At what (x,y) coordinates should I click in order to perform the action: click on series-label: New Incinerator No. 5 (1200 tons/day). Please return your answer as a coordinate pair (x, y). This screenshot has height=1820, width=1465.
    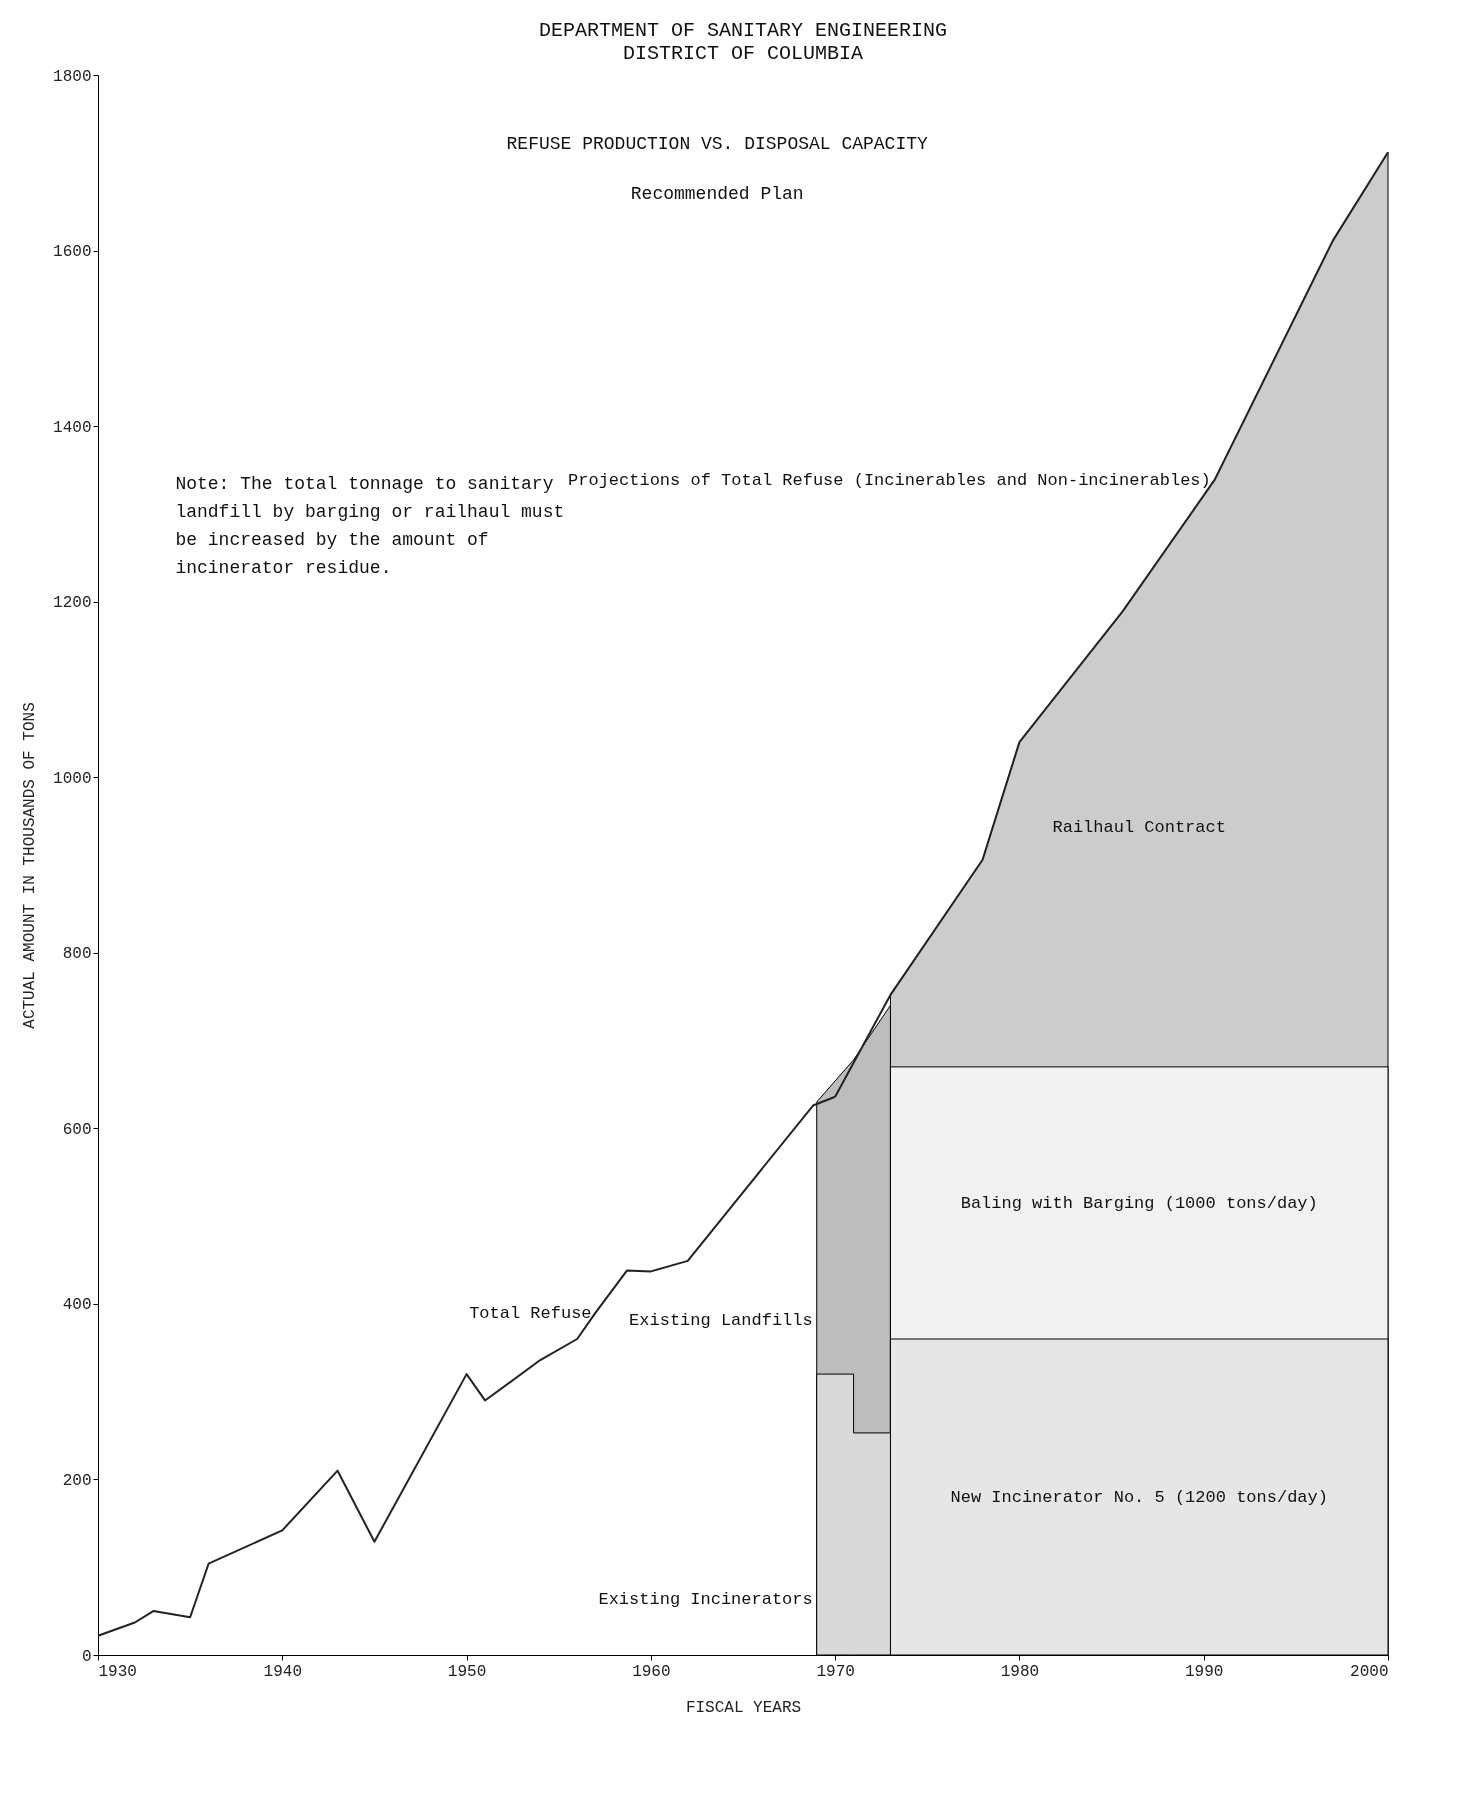
    Looking at the image, I should click on (1139, 1497).